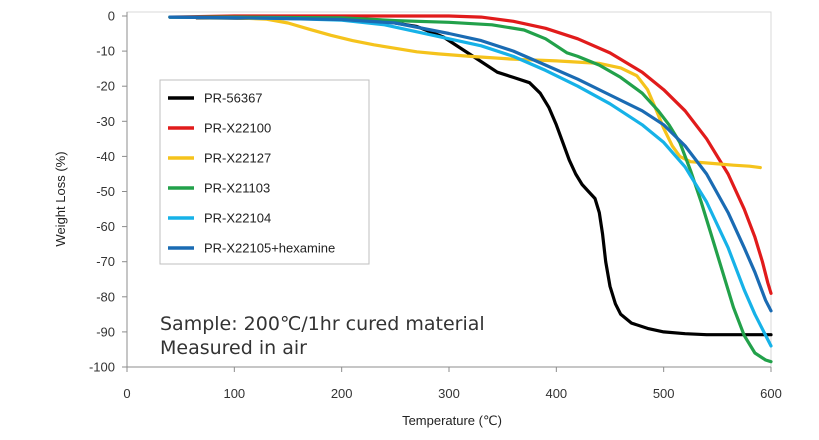 This screenshot has width=819, height=440. What do you see at coordinates (105, 86) in the screenshot?
I see `y-tick-label: -20` at bounding box center [105, 86].